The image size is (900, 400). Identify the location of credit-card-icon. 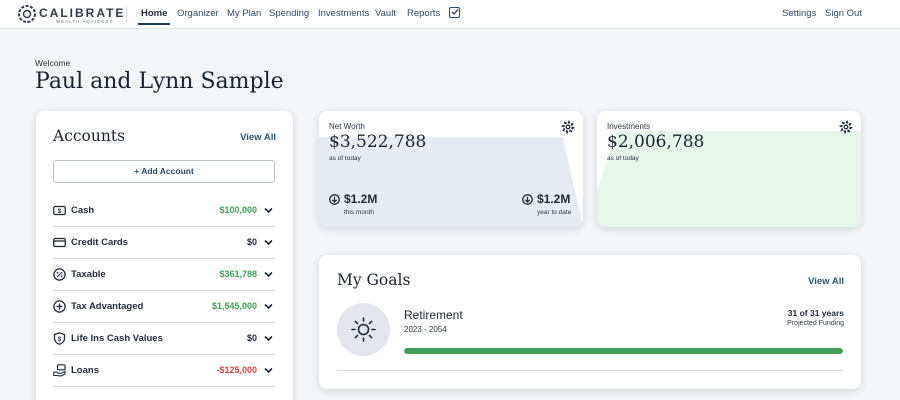
(59, 242).